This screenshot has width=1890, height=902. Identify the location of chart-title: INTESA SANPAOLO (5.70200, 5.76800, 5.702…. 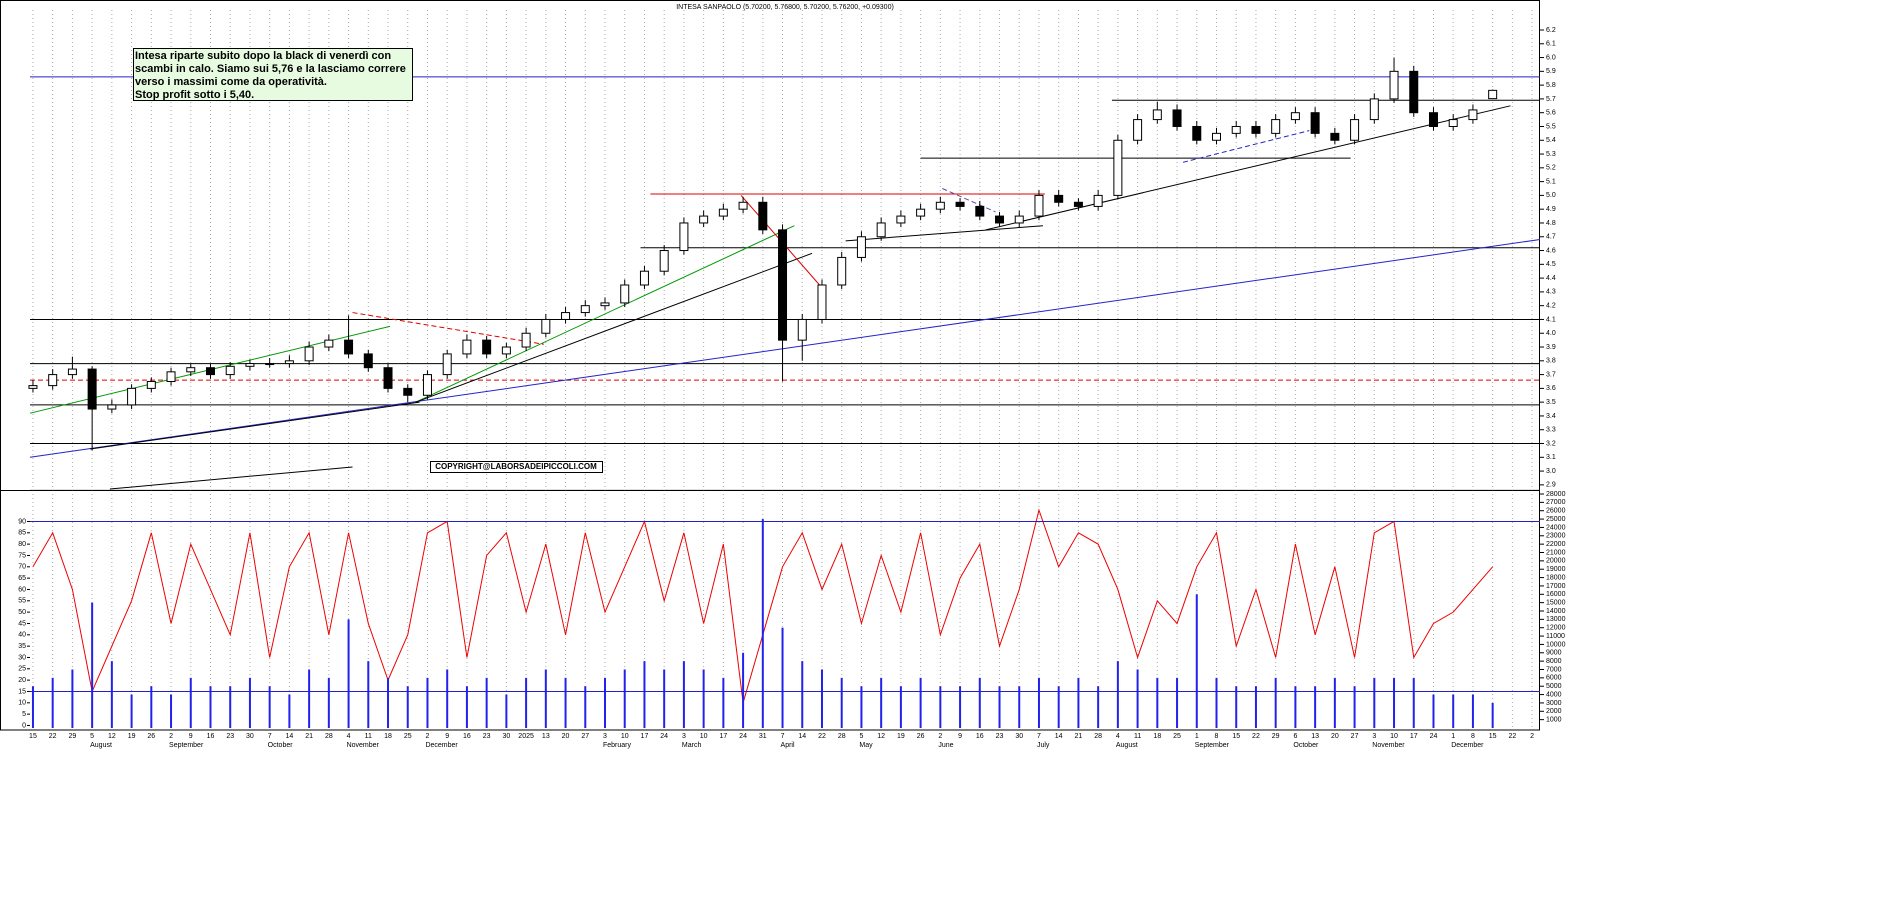
(785, 7).